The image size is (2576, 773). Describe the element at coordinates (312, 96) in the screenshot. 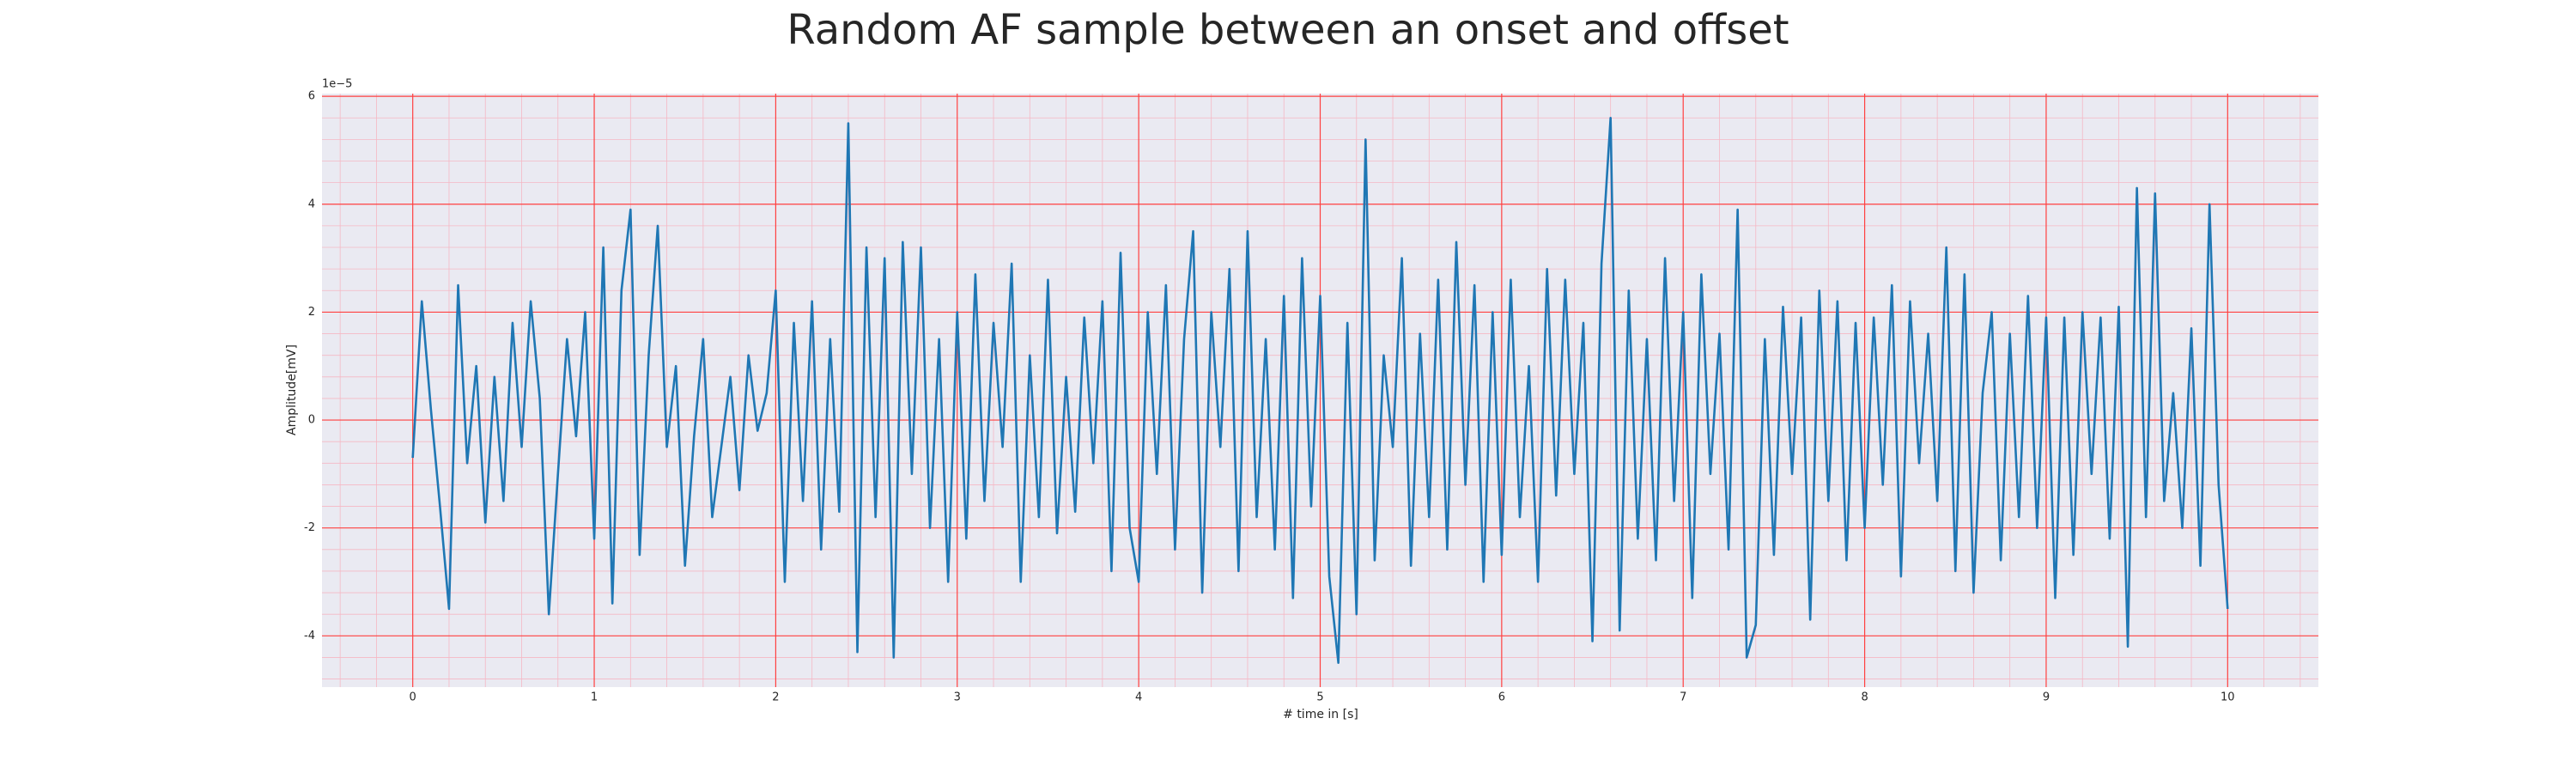

I see `y-tick-label: 6` at that location.